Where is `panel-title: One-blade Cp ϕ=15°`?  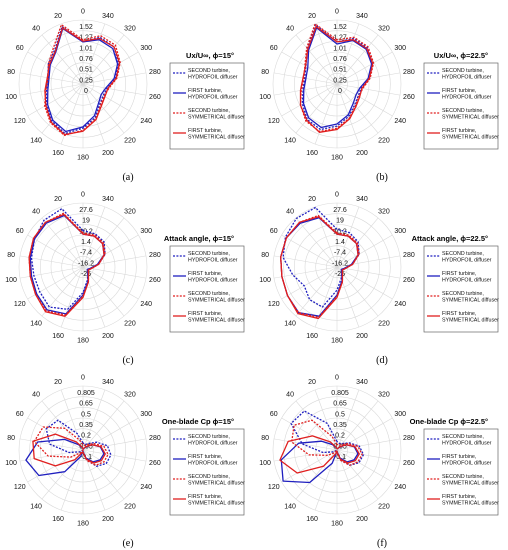 panel-title: One-blade Cp ϕ=15° is located at coordinates (198, 421).